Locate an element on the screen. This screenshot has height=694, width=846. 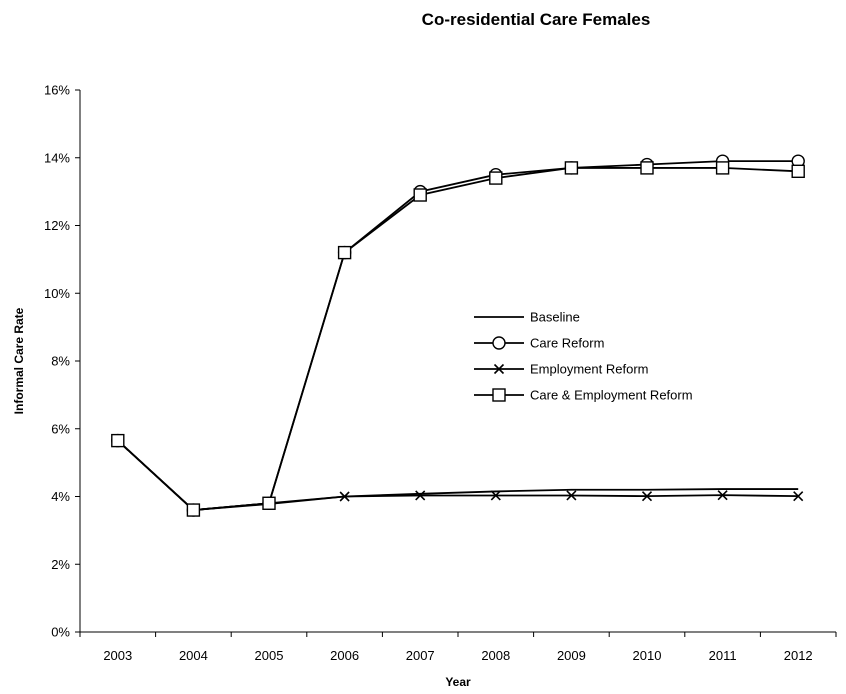
legend-item: Baseline is located at coordinates (527, 317).